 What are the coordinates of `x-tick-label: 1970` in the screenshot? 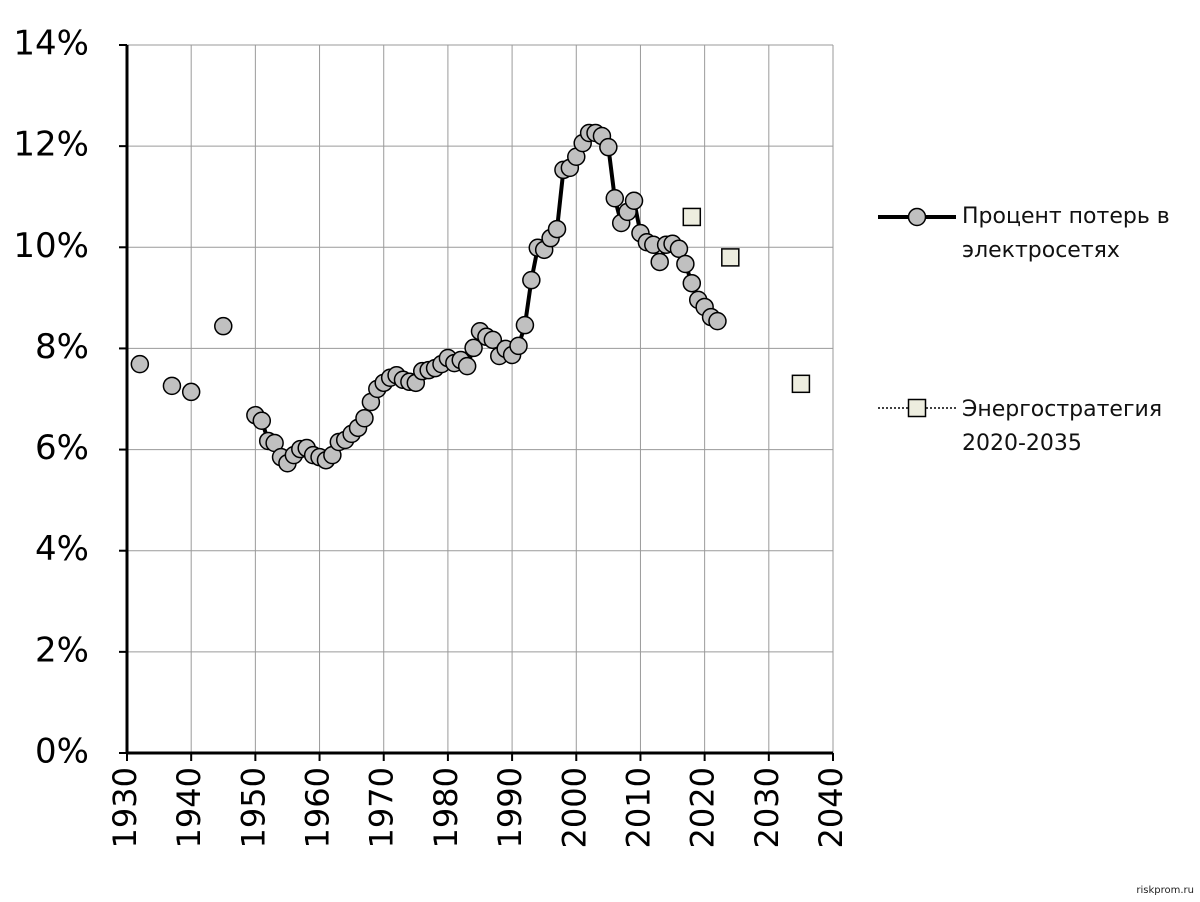 It's located at (382, 807).